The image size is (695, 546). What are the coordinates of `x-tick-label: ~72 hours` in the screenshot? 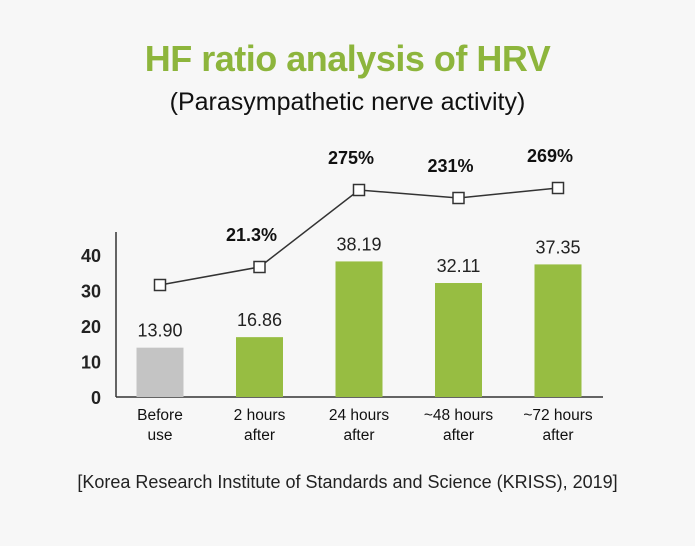 It's located at (558, 415).